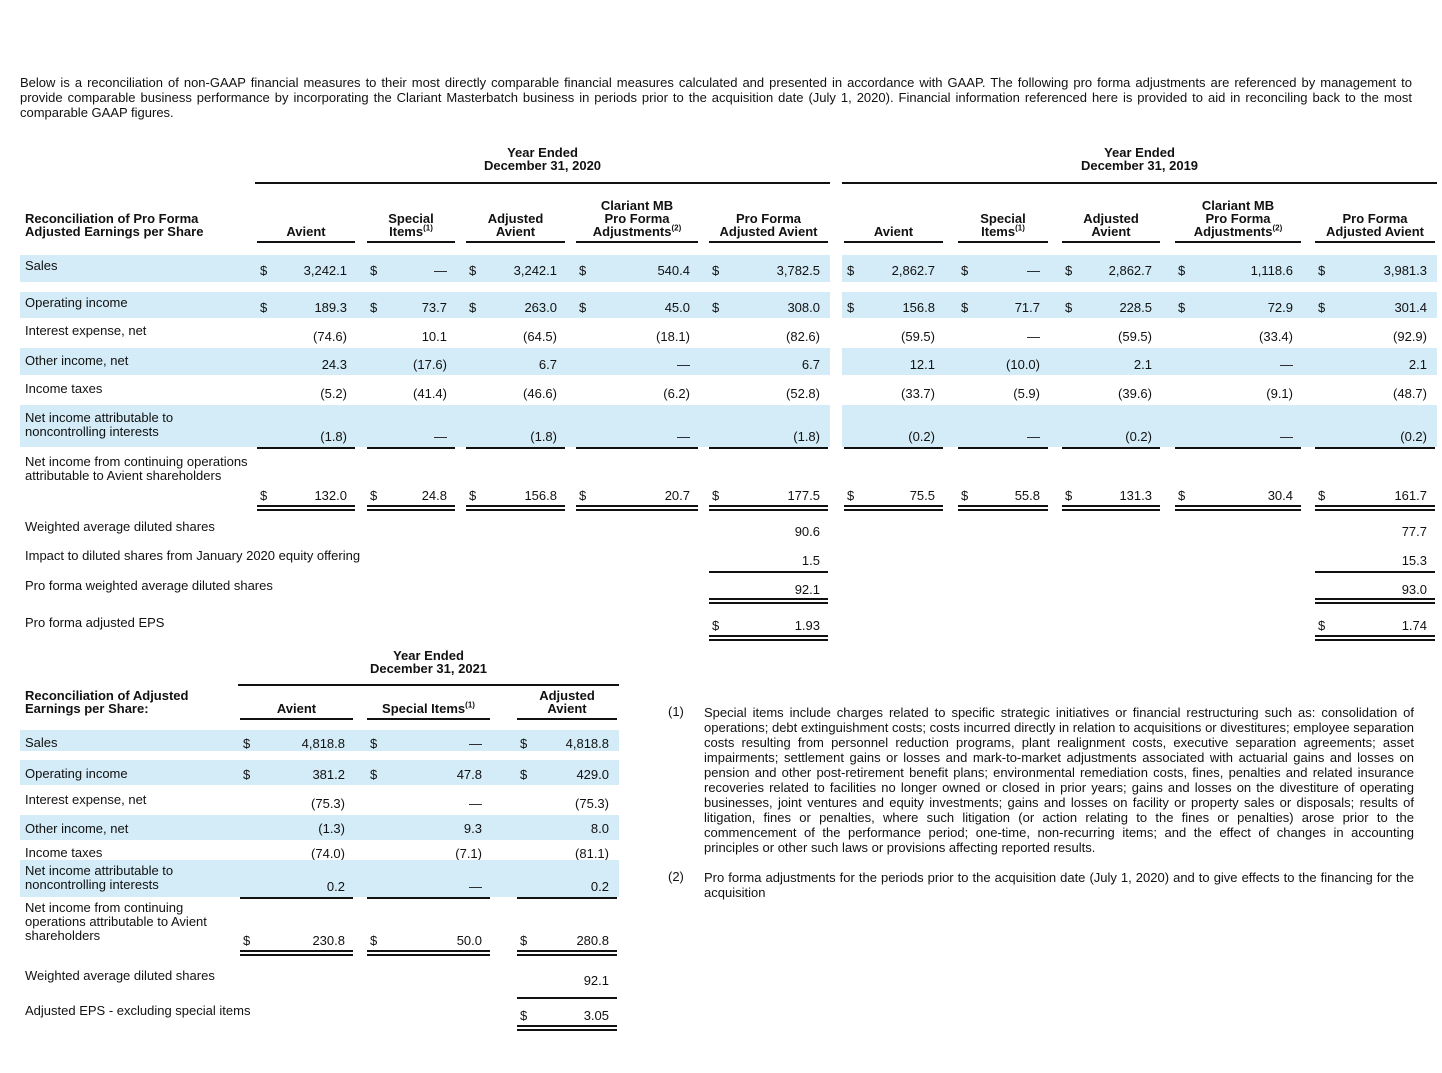 The image size is (1442, 1073). I want to click on cell-value: 20.7, so click(677, 495).